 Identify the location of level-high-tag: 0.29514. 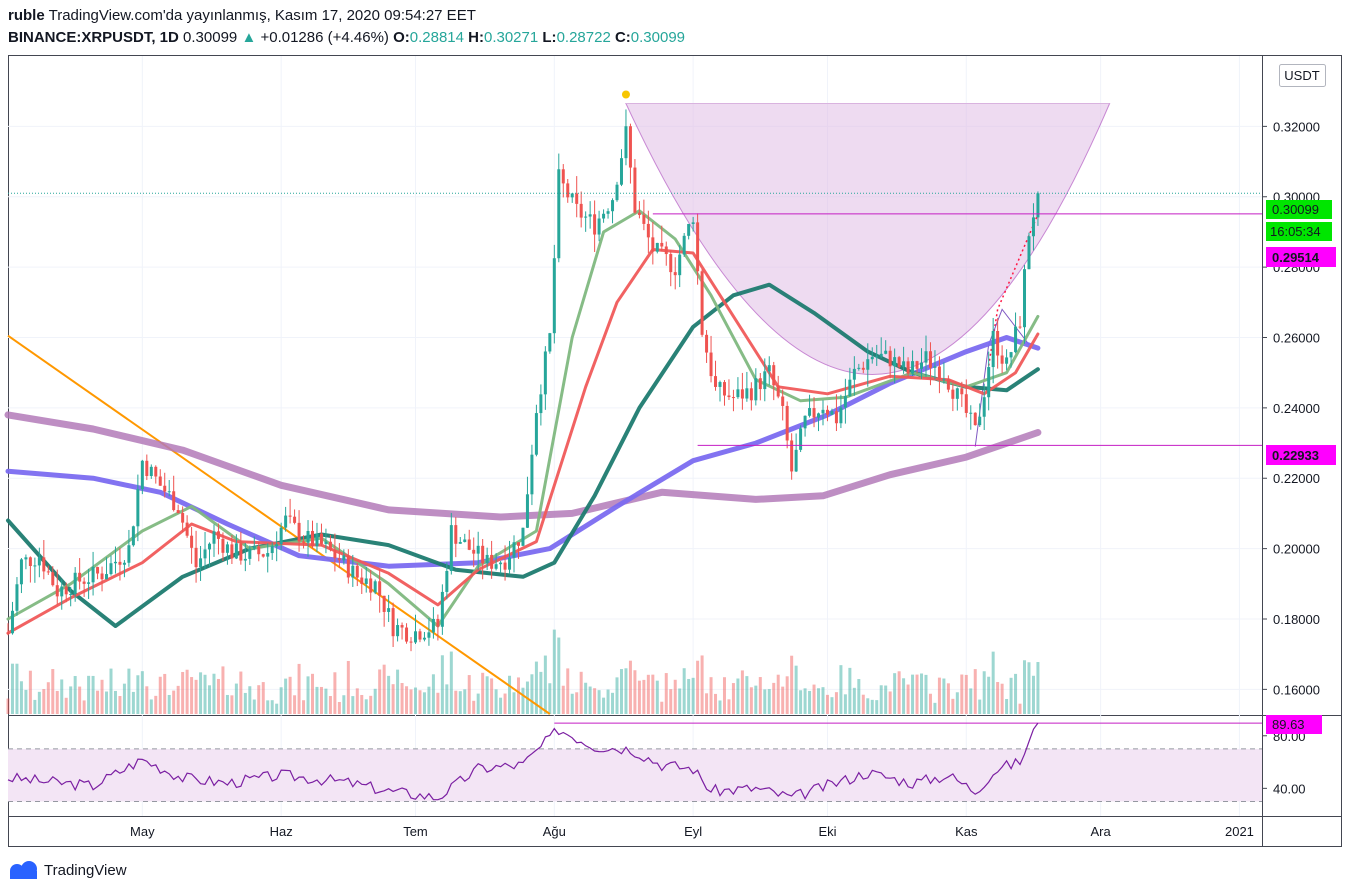
(1301, 257).